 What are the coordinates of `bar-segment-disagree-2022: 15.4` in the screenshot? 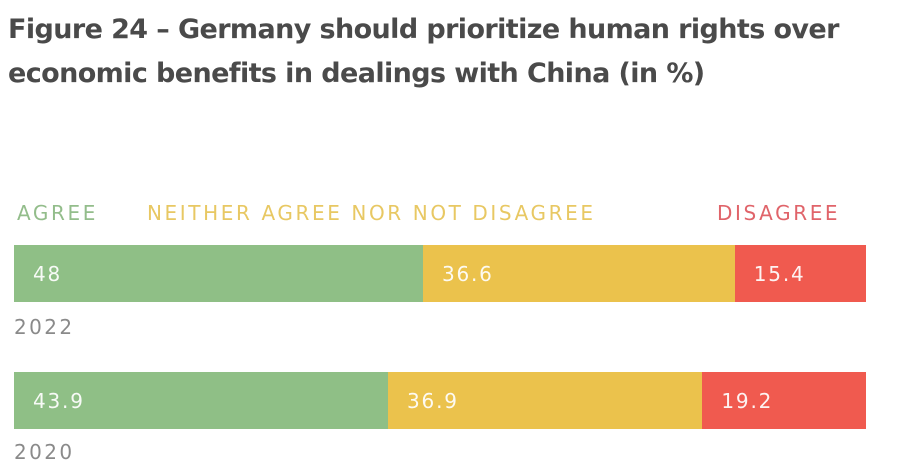 It's located at (800, 273).